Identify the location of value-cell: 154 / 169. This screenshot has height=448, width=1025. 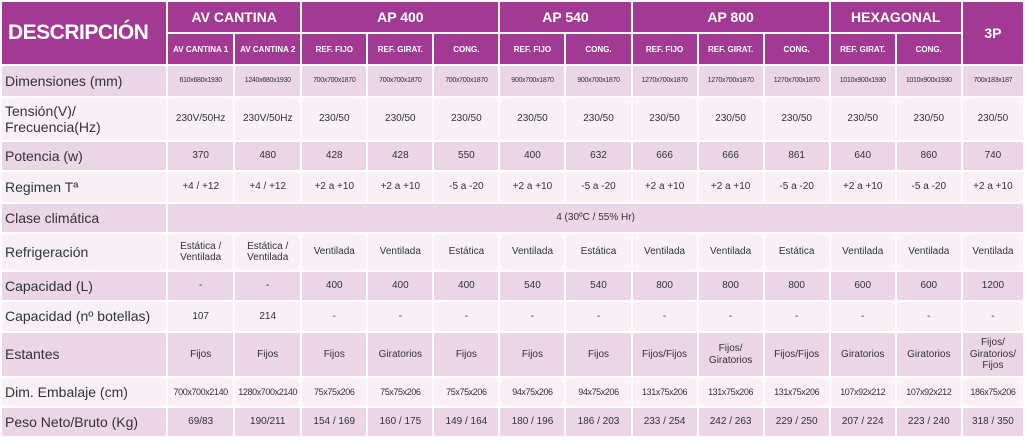
(334, 422).